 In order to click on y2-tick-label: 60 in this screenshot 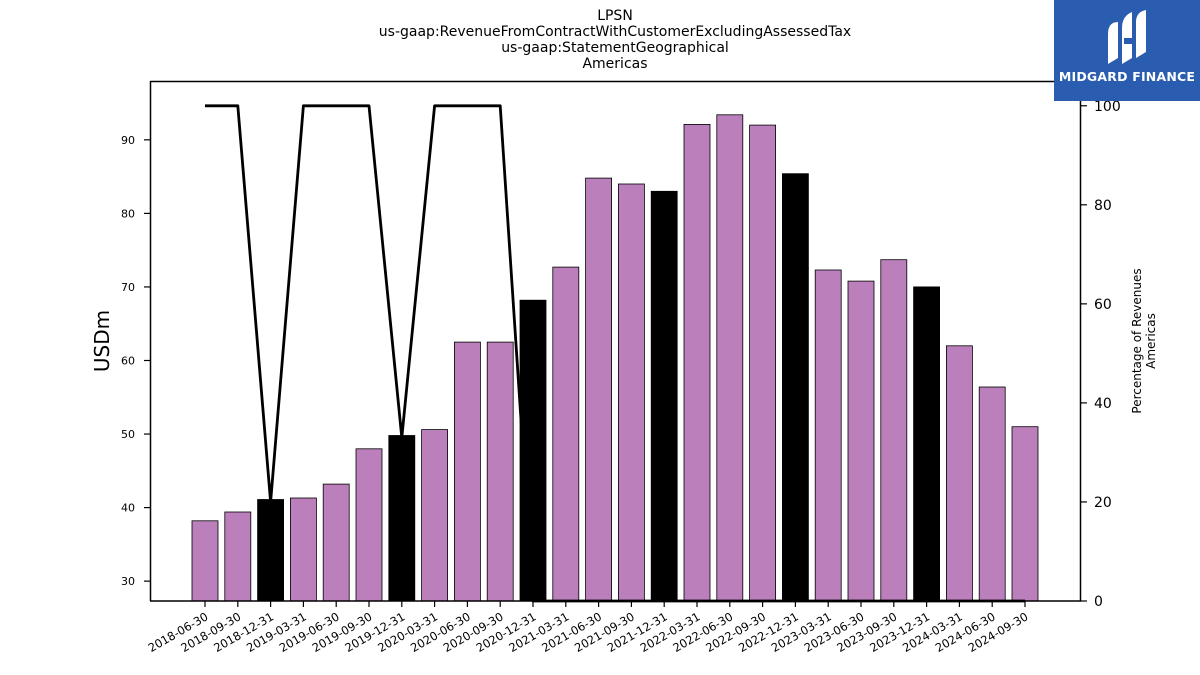, I will do `click(1103, 305)`.